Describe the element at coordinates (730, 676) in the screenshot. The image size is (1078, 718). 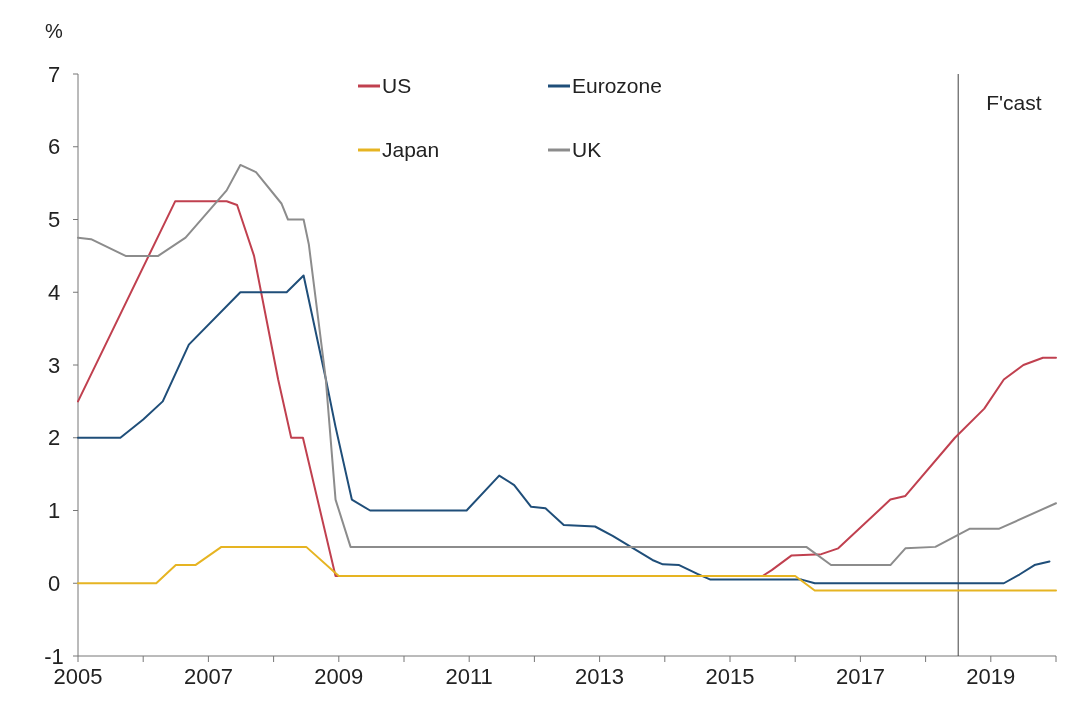
I see `x-tick-label: 2015` at that location.